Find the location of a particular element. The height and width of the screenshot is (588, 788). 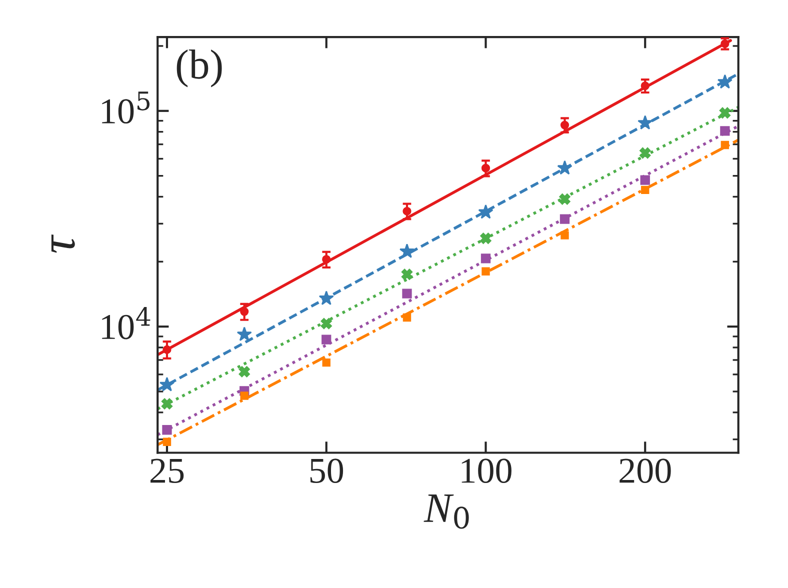

y-tick-label: 10$^{4}$ is located at coordinates (126, 323).